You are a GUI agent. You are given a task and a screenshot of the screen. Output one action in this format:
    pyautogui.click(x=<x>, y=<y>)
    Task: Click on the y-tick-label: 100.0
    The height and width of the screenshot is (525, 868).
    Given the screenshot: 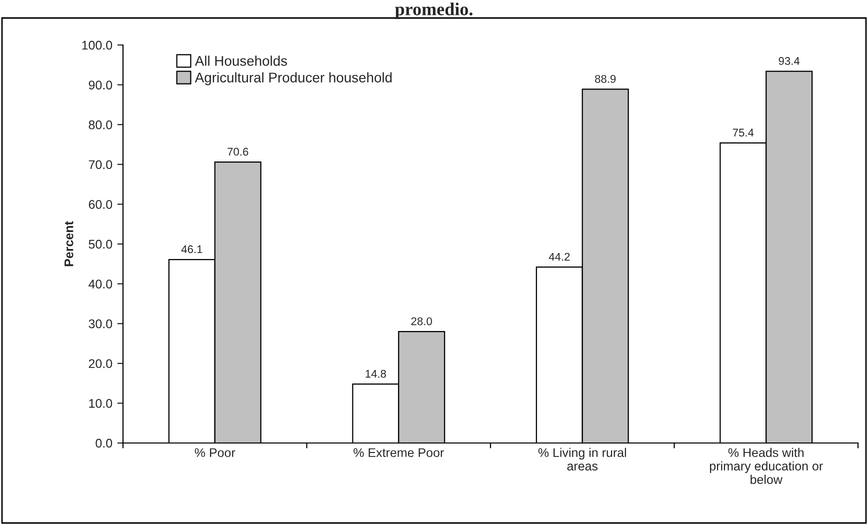 What is the action you would take?
    pyautogui.click(x=97, y=45)
    